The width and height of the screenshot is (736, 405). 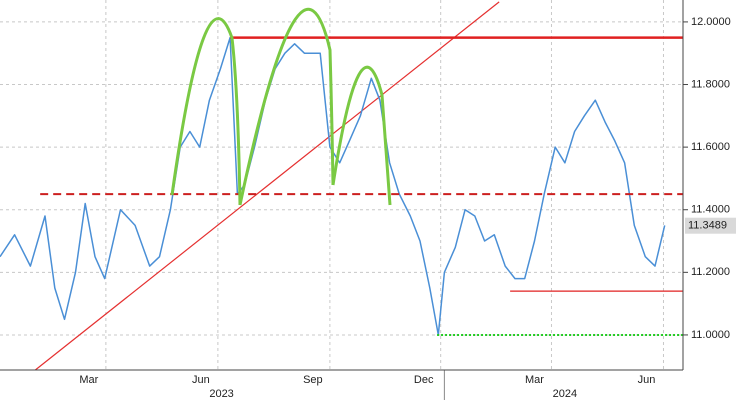 I want to click on last-value-box, so click(x=710, y=225).